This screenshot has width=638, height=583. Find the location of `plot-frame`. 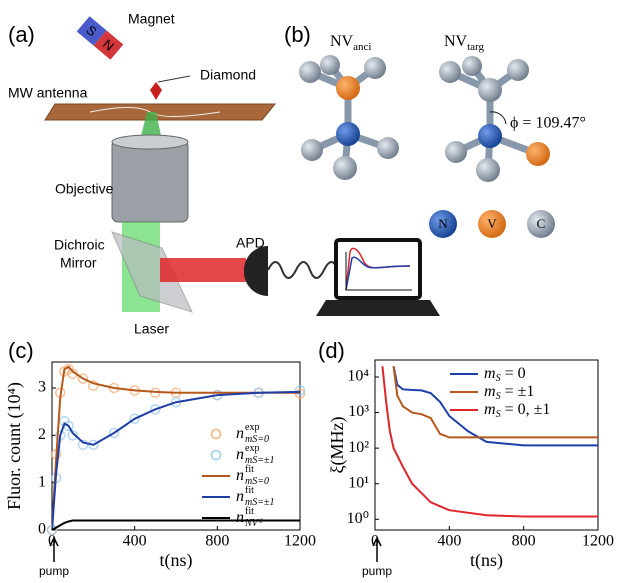

plot-frame is located at coordinates (176, 446).